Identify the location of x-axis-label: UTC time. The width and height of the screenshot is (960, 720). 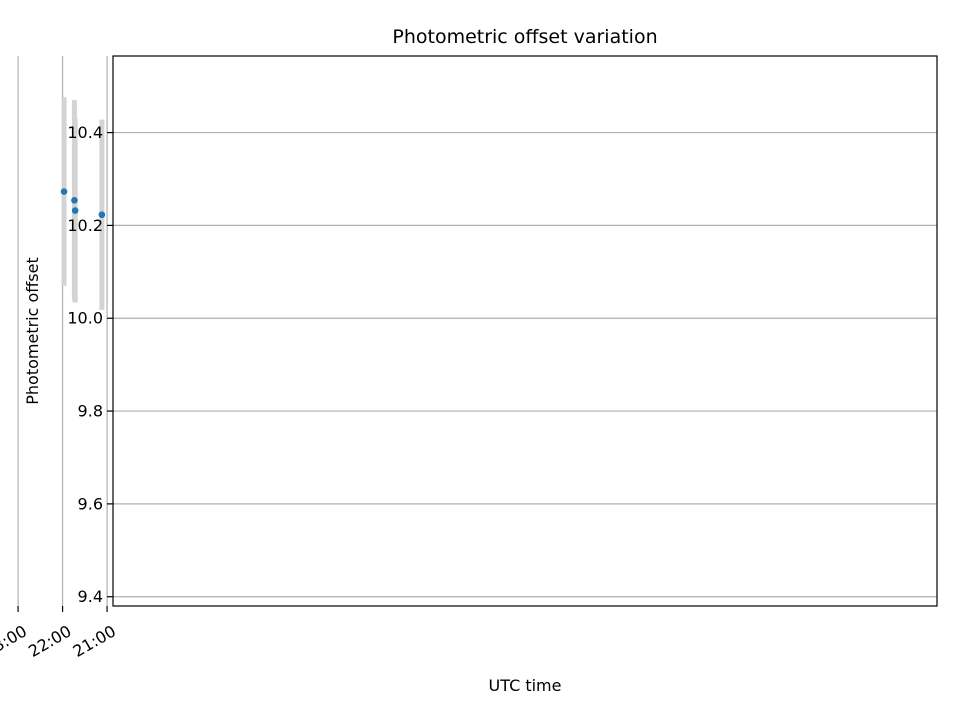
(525, 685).